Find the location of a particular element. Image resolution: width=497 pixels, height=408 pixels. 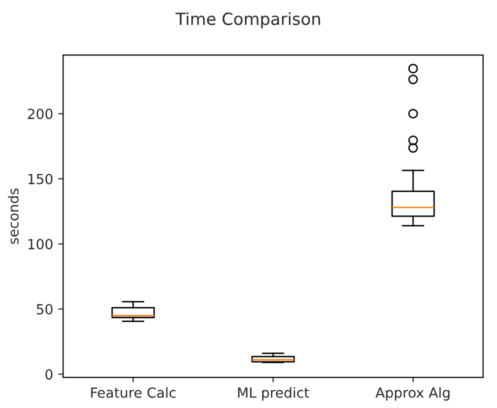

y-tick-label: 50 is located at coordinates (44, 309).